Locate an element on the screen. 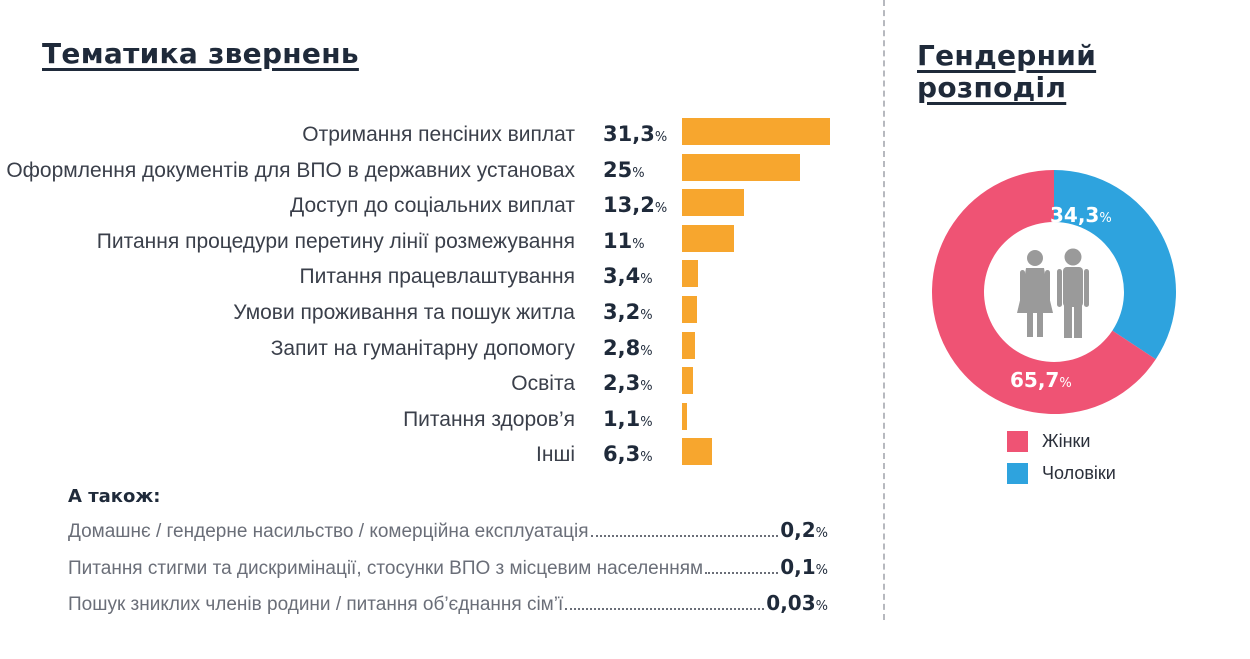 This screenshot has height=659, width=1250. bar-row: Запит на гуманітарну допомогу 2,8% is located at coordinates (440, 349).